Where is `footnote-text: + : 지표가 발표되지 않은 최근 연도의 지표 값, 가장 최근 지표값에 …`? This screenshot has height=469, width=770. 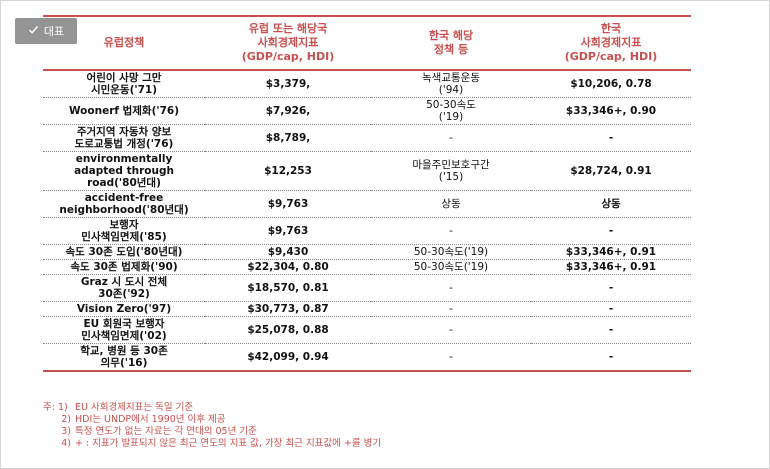
footnote-text: + : 지표가 발표되지 않은 최근 연도의 지표 값, 가장 최근 지표값에 … is located at coordinates (228, 443).